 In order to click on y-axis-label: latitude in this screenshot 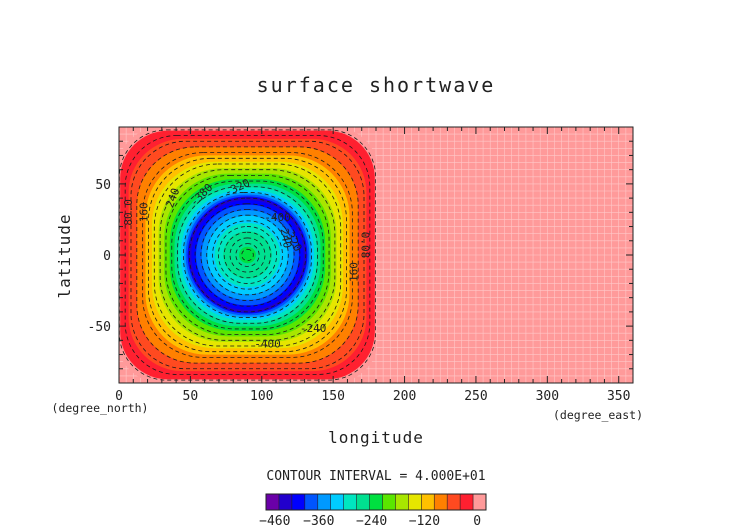, I will do `click(64, 255)`.